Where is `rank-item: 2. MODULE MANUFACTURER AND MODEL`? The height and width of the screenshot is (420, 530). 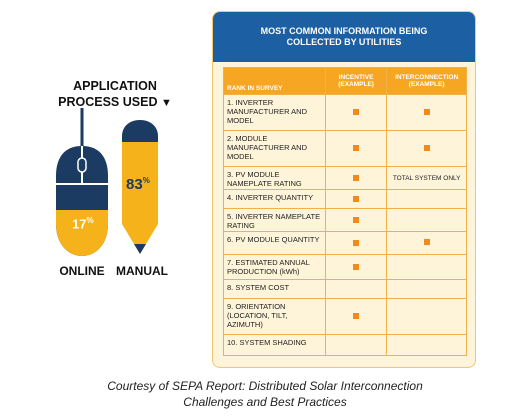 rank-item: 2. MODULE MANUFACTURER AND MODEL is located at coordinates (274, 148).